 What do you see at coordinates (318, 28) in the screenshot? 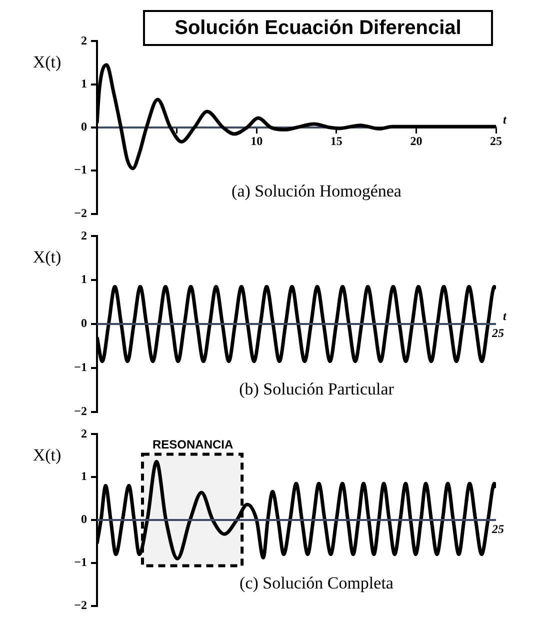
I see `chart-title: Solución Ecuación Diferencial` at bounding box center [318, 28].